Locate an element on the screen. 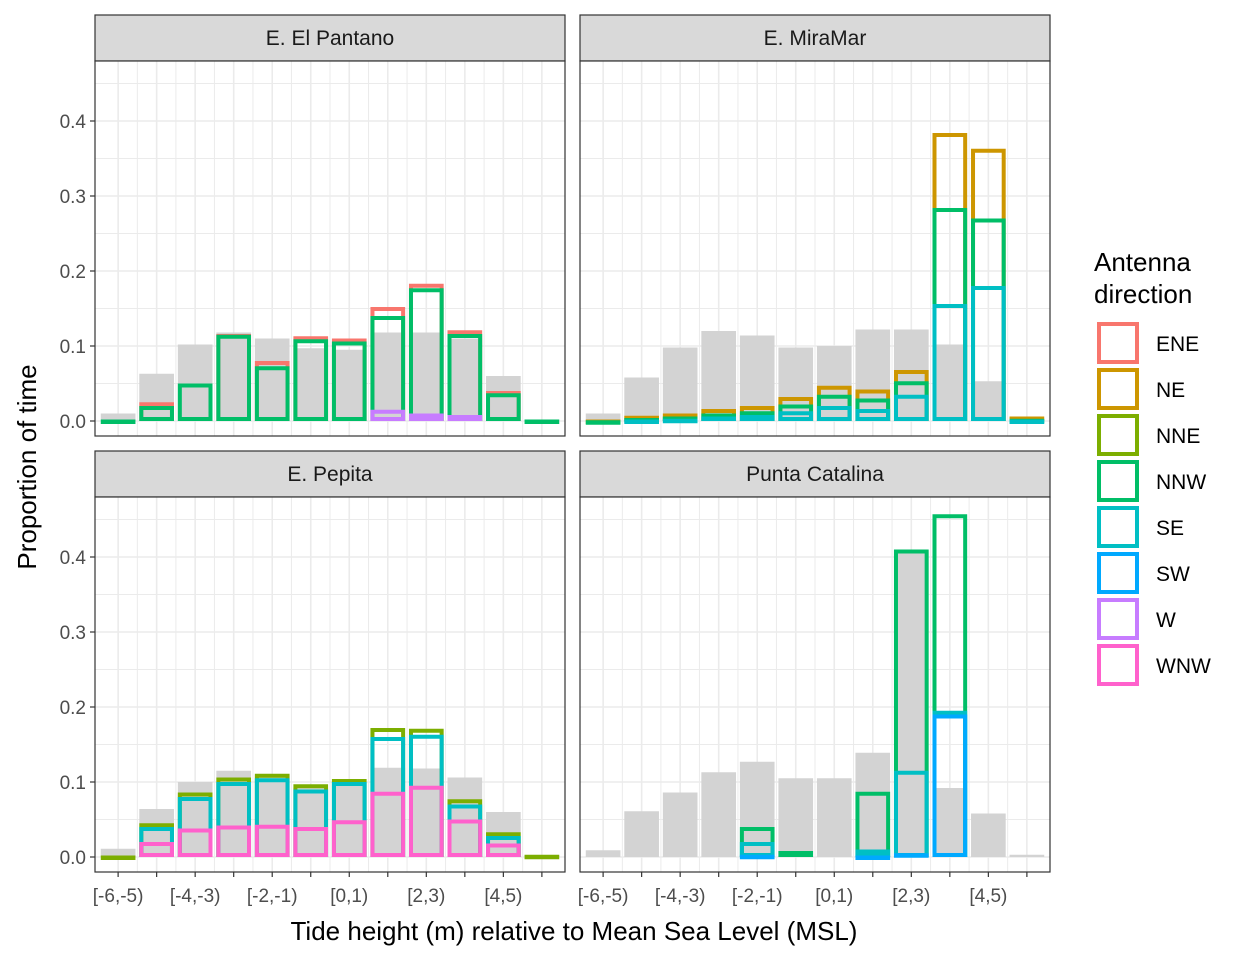 This screenshot has width=1248, height=960. legend-item-se: SE is located at coordinates (1140, 527).